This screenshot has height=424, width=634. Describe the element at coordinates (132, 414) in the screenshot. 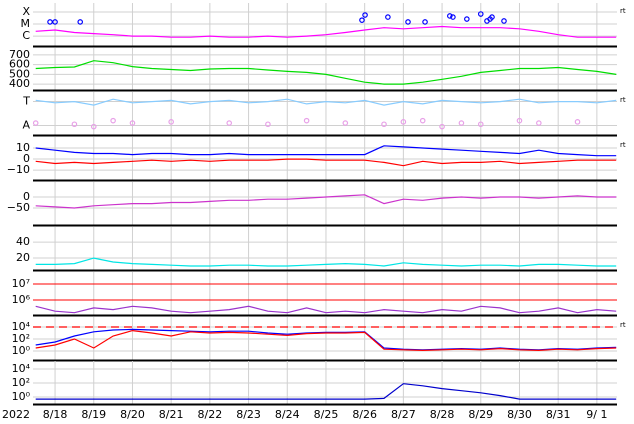

I see `x-tick-label: 8/20` at that location.